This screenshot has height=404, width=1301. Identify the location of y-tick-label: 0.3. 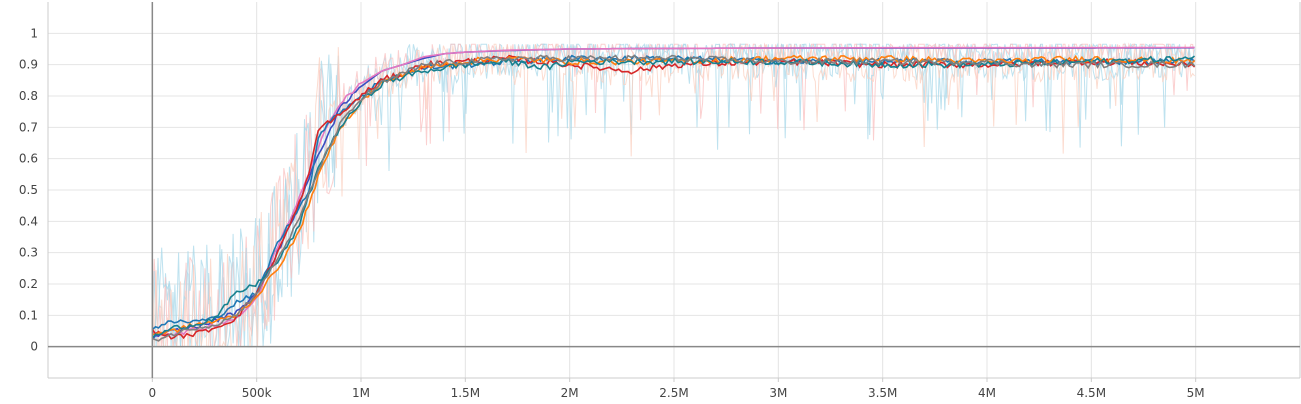
(28, 253).